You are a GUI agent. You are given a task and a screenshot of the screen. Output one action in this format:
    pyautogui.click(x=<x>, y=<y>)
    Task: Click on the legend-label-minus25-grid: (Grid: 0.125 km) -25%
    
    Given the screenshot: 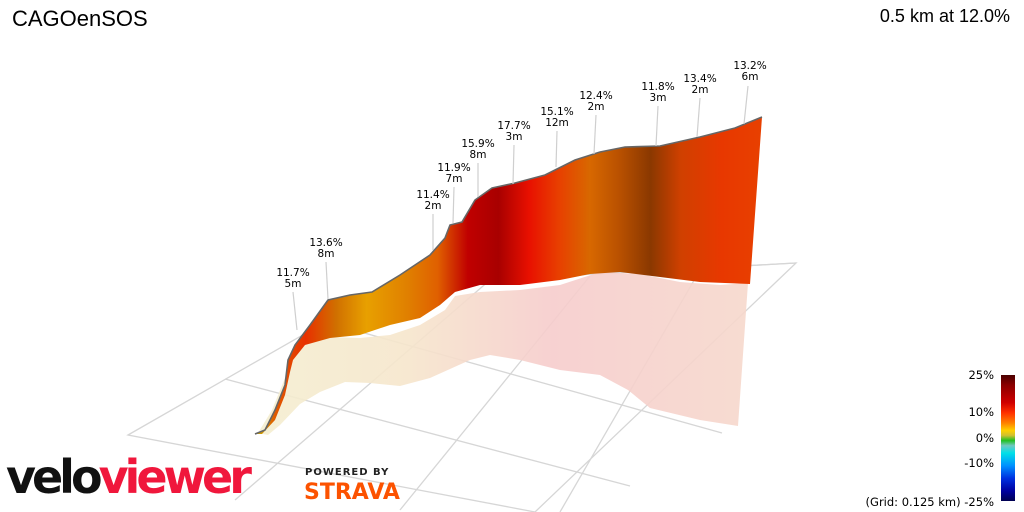 What is the action you would take?
    pyautogui.click(x=929, y=502)
    